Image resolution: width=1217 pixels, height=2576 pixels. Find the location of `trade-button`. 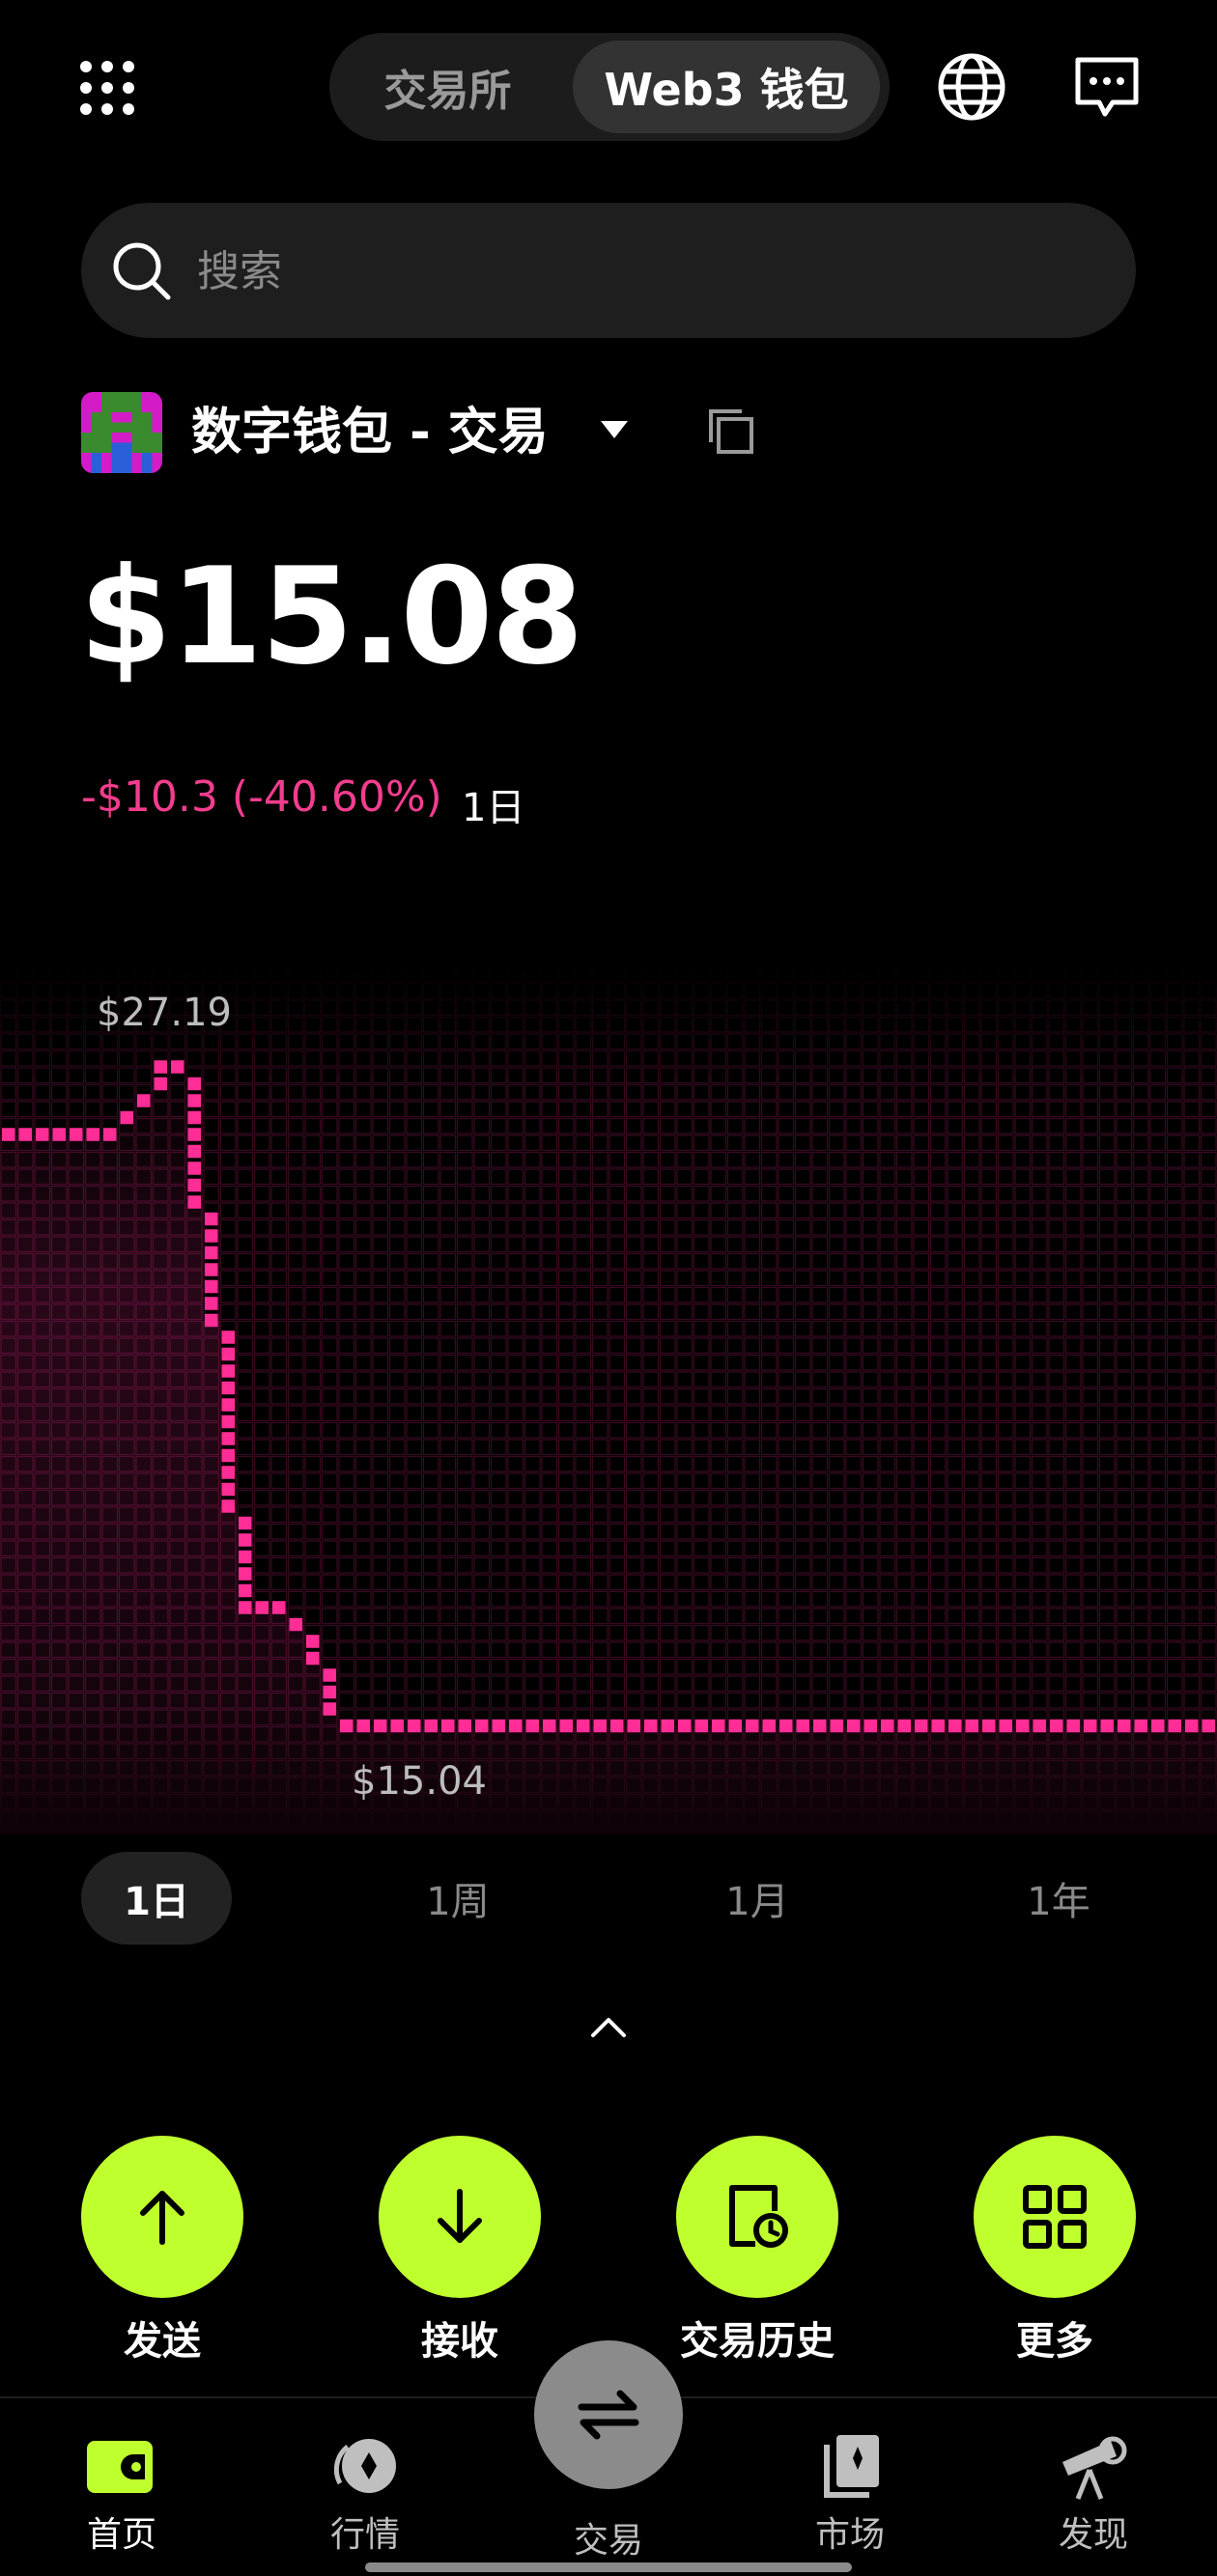

trade-button is located at coordinates (608, 2415).